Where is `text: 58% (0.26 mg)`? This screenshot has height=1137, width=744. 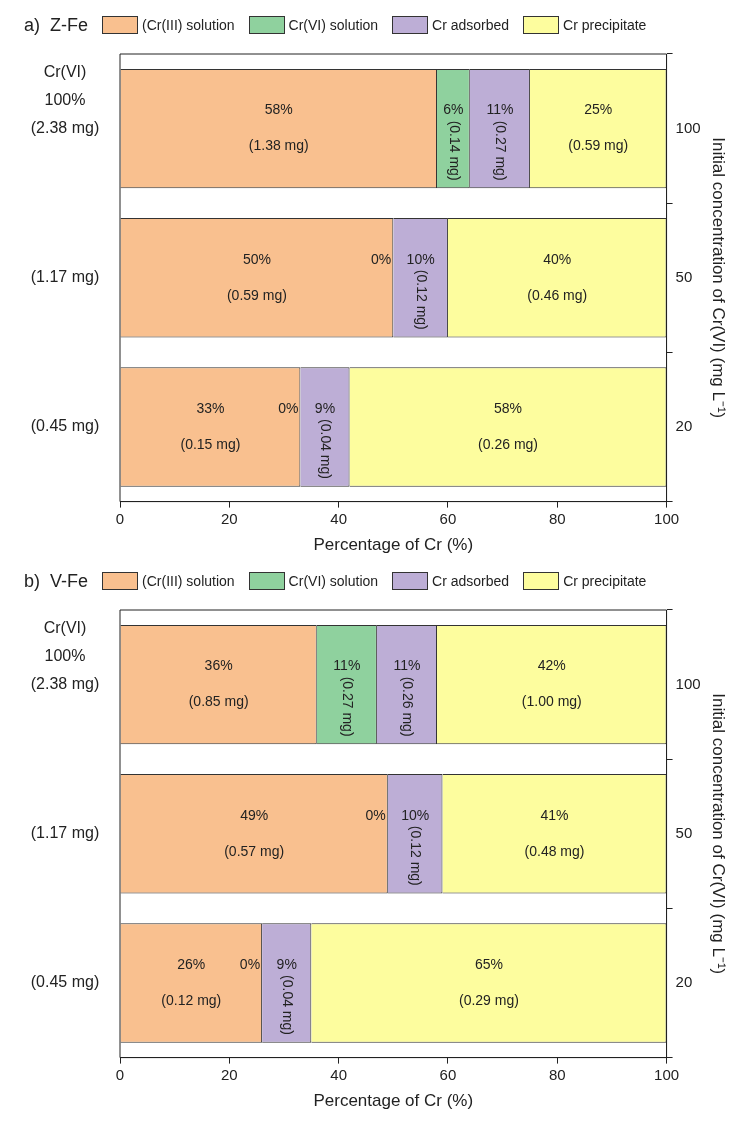 text: 58% (0.26 mg) is located at coordinates (508, 425).